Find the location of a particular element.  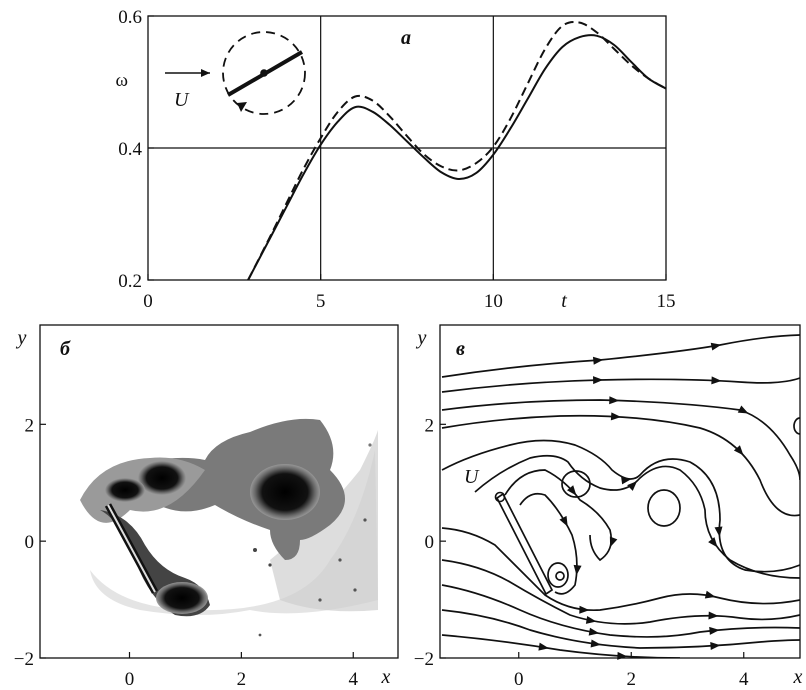

panel-a-inset-plate: U is located at coordinates (235, 73).